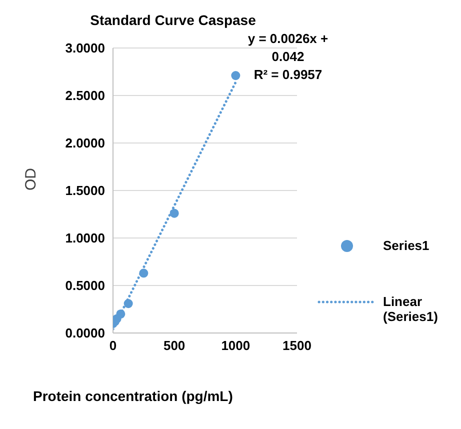 This screenshot has width=461, height=429. I want to click on equation-note: y = 0.0026x + 0.042 R² = 0.9957, so click(288, 57).